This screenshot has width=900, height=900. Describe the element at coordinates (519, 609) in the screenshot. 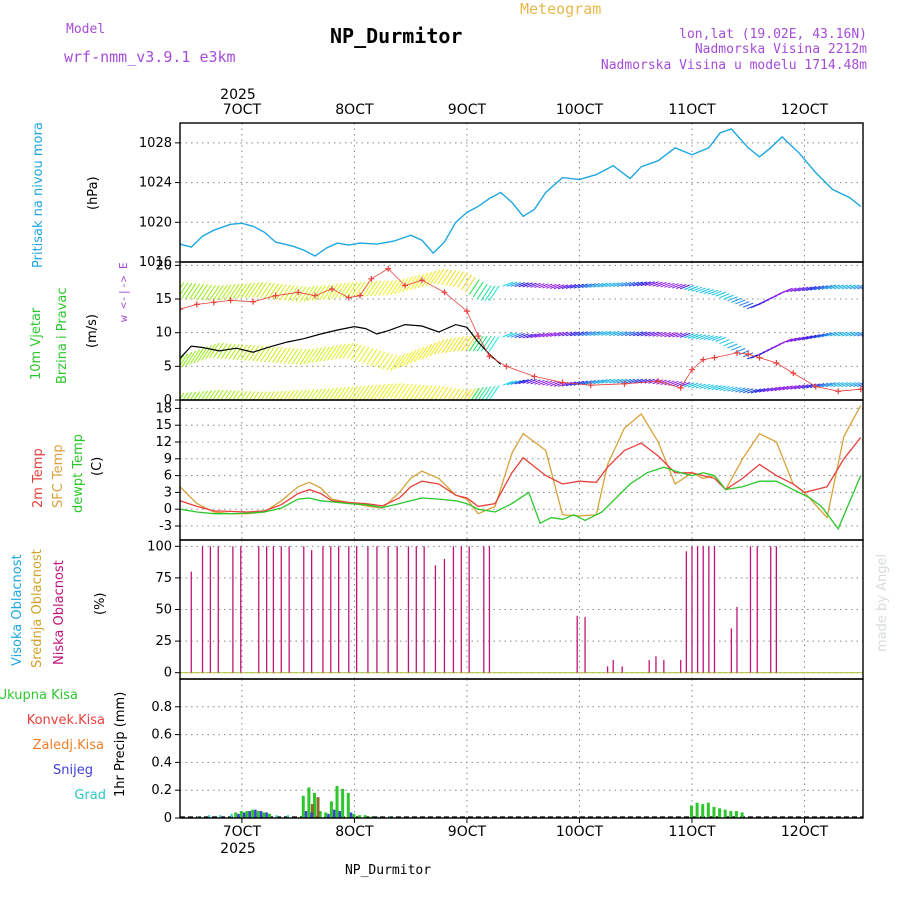

I see `panel-cloud` at that location.